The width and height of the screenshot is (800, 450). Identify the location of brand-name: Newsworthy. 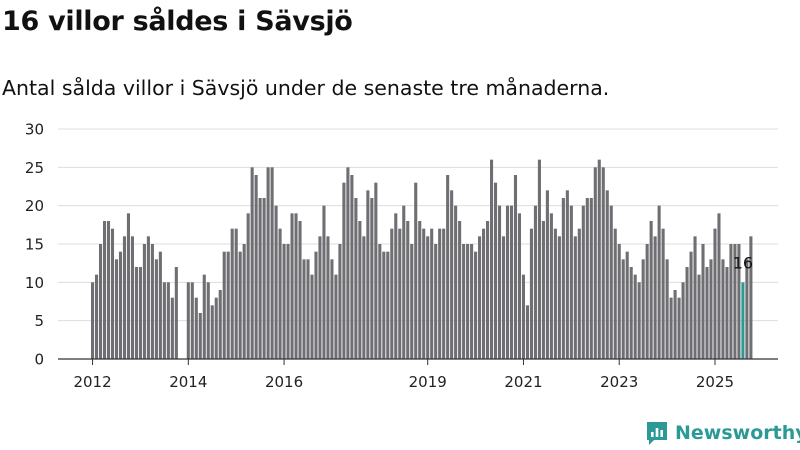
(737, 433).